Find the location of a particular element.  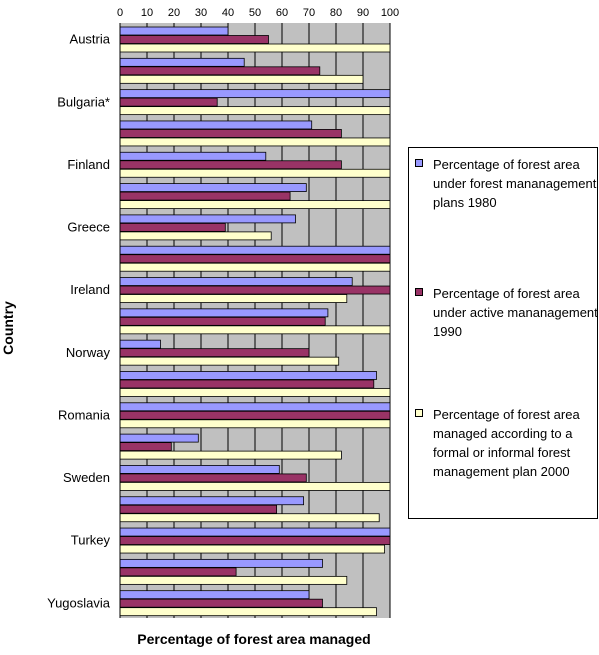

category-label: Yugoslavia is located at coordinates (79, 602).